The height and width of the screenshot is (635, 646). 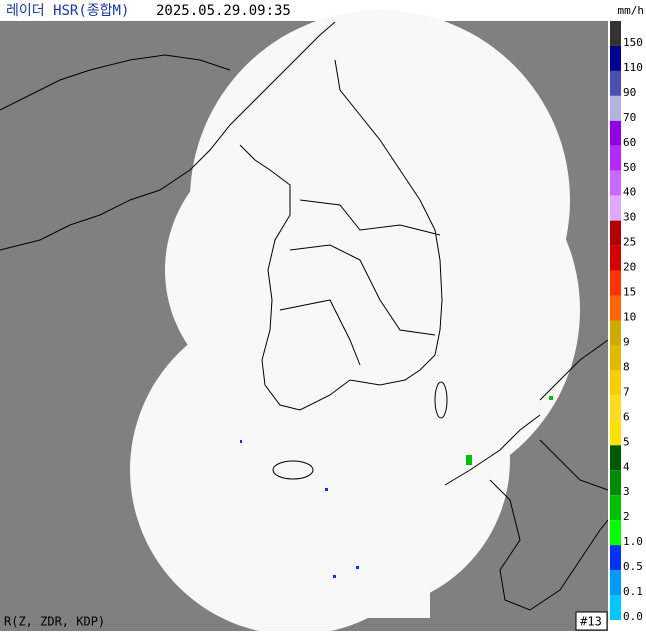 What do you see at coordinates (629, 92) in the screenshot?
I see `legend-label: 90` at bounding box center [629, 92].